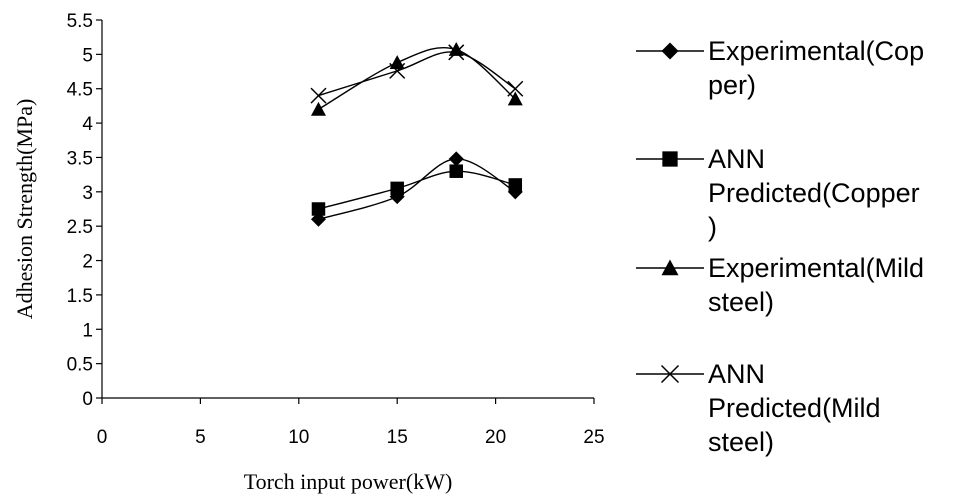  What do you see at coordinates (80, 158) in the screenshot?
I see `y-tick-label: 3.5` at bounding box center [80, 158].